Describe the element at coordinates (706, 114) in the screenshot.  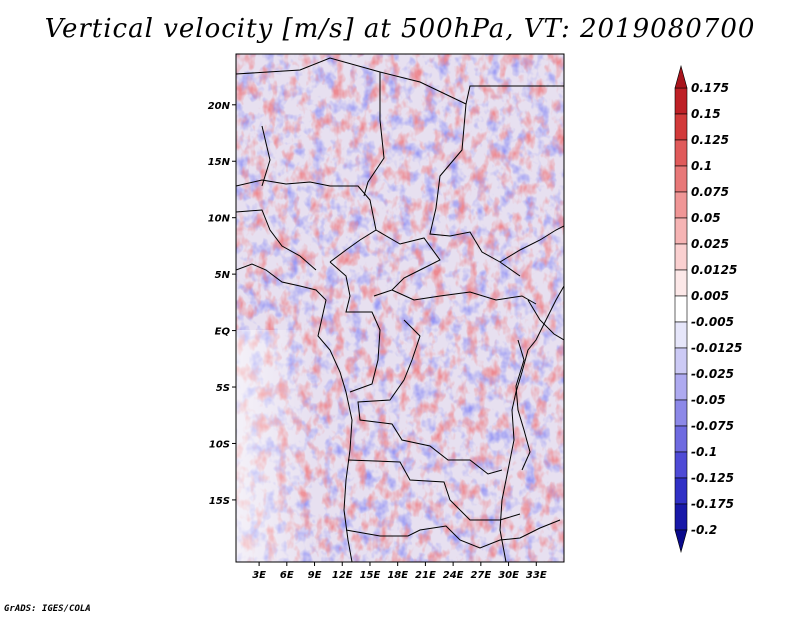
I see `colorbar-label: 0.15` at that location.